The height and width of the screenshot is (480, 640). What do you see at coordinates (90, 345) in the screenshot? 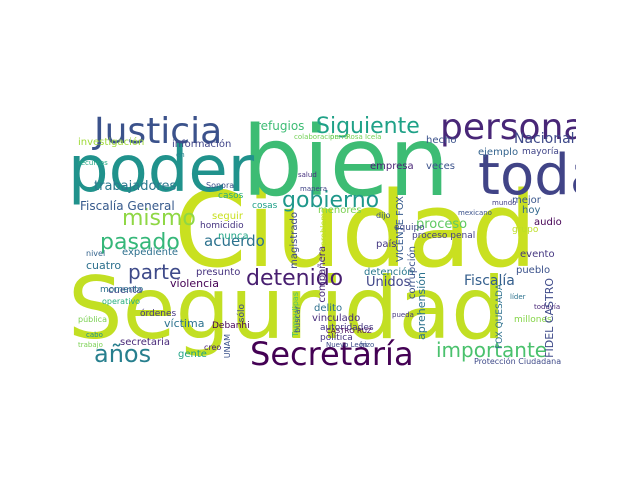
I see `word-69: trabajo` at bounding box center [90, 345].